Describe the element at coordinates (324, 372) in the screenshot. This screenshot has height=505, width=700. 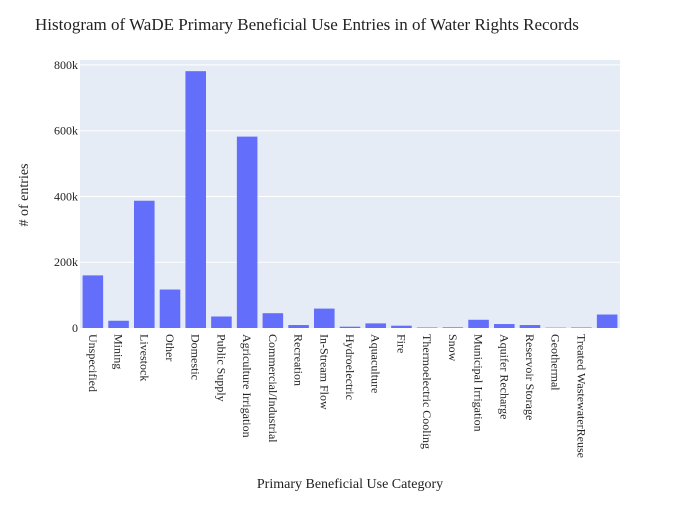
I see `x-tick-label: In-Stream Flow` at that location.